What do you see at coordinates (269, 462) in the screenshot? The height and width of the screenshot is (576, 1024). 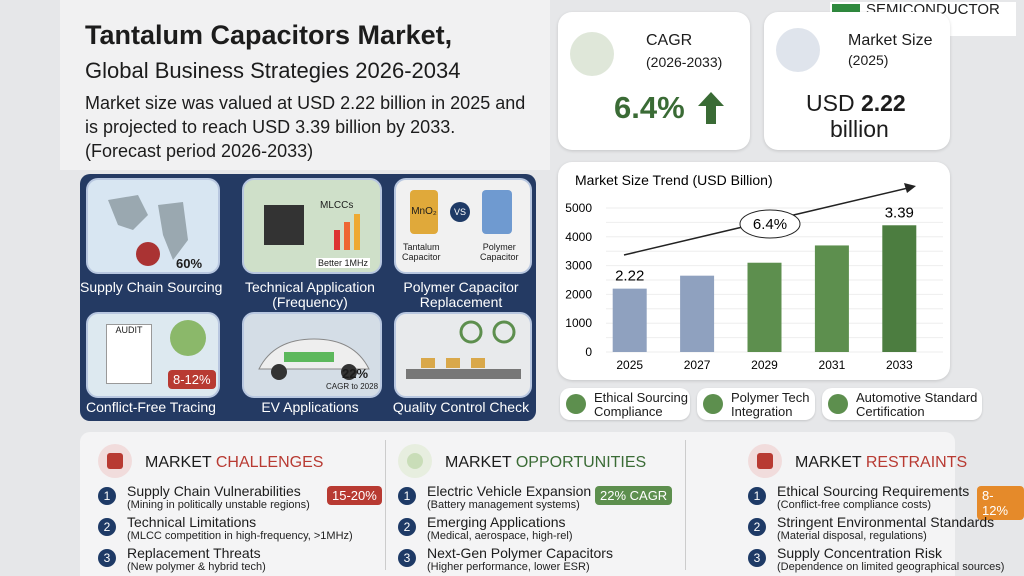 I see `title-part: CHALLENGES` at bounding box center [269, 462].